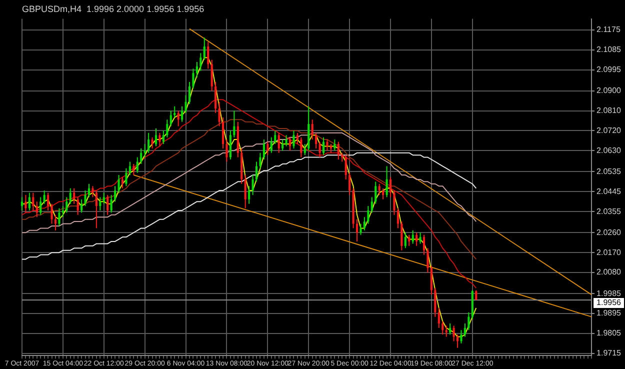 Image resolution: width=625 pixels, height=369 pixels. What do you see at coordinates (113, 9) in the screenshot?
I see `chart-title: GBPUSDm,H4 1.9996 2.0000 1.9956 1.9956` at bounding box center [113, 9].